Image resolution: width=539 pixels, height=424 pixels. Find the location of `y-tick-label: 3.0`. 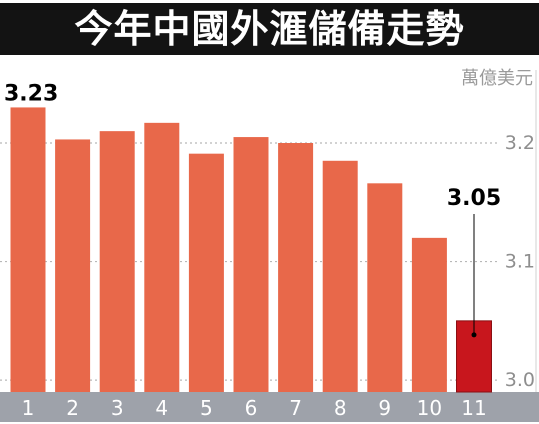

y-tick-label: 3.0 is located at coordinates (520, 380).